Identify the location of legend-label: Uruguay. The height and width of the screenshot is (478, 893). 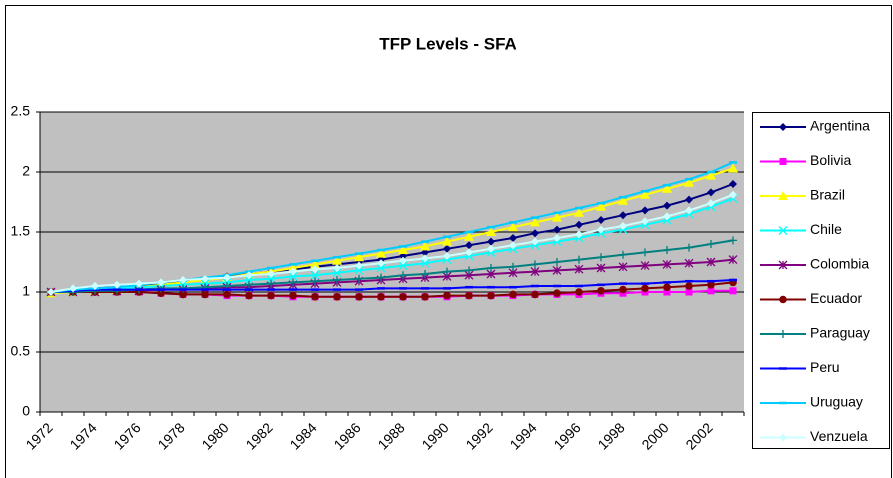
(836, 402).